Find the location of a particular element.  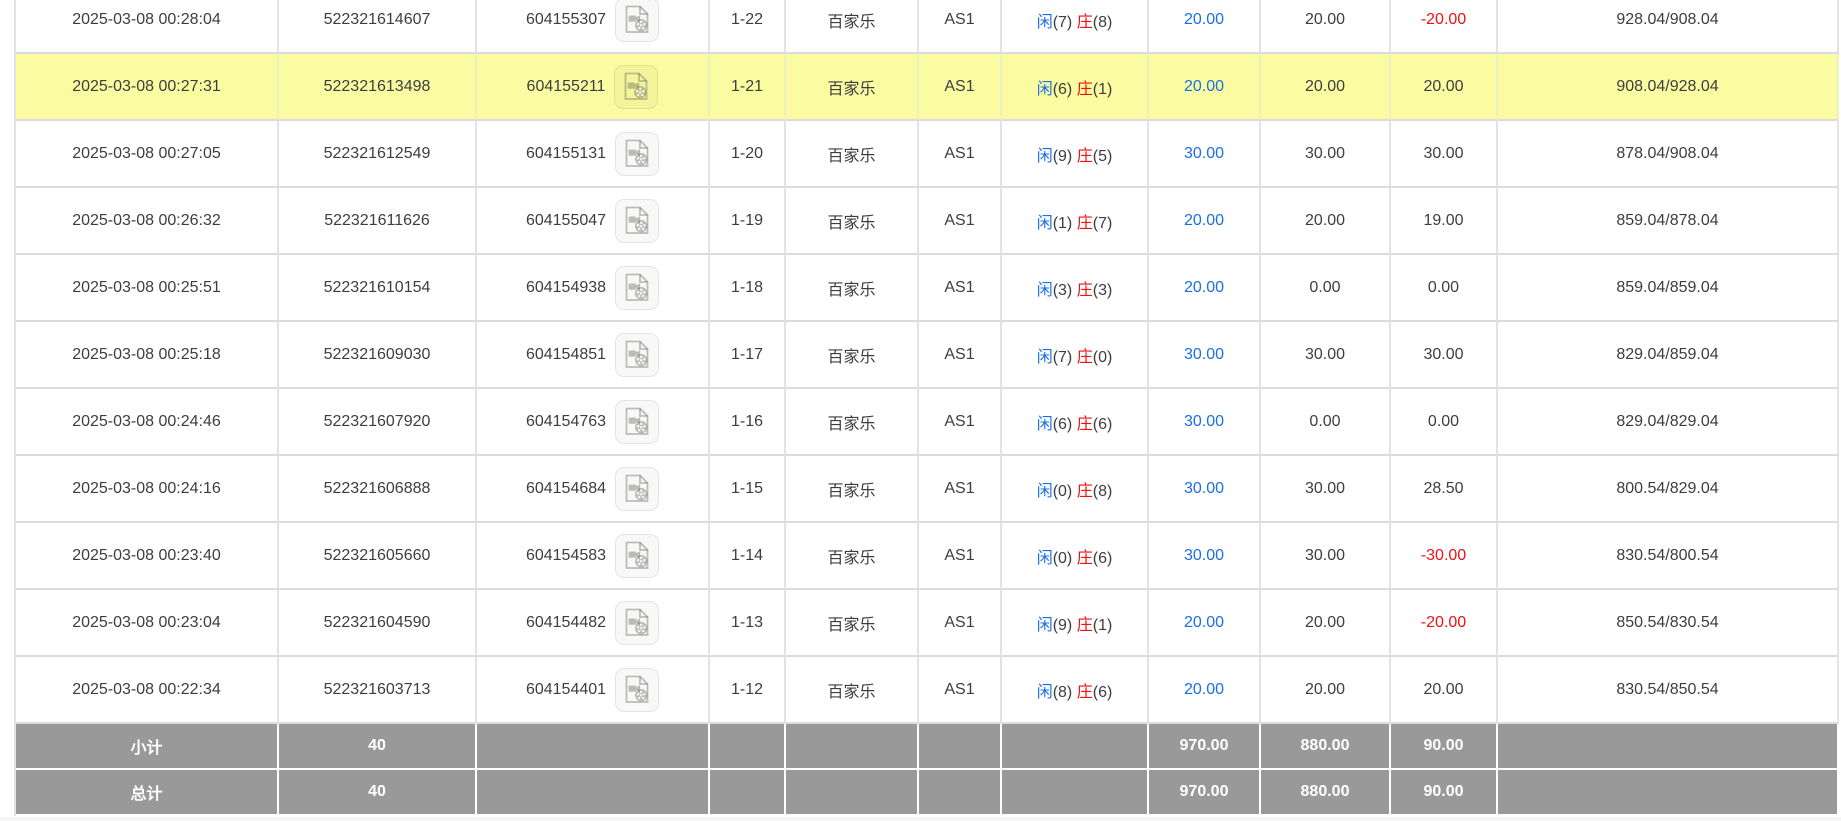

cell-win-loss: 0.00 is located at coordinates (1444, 422).